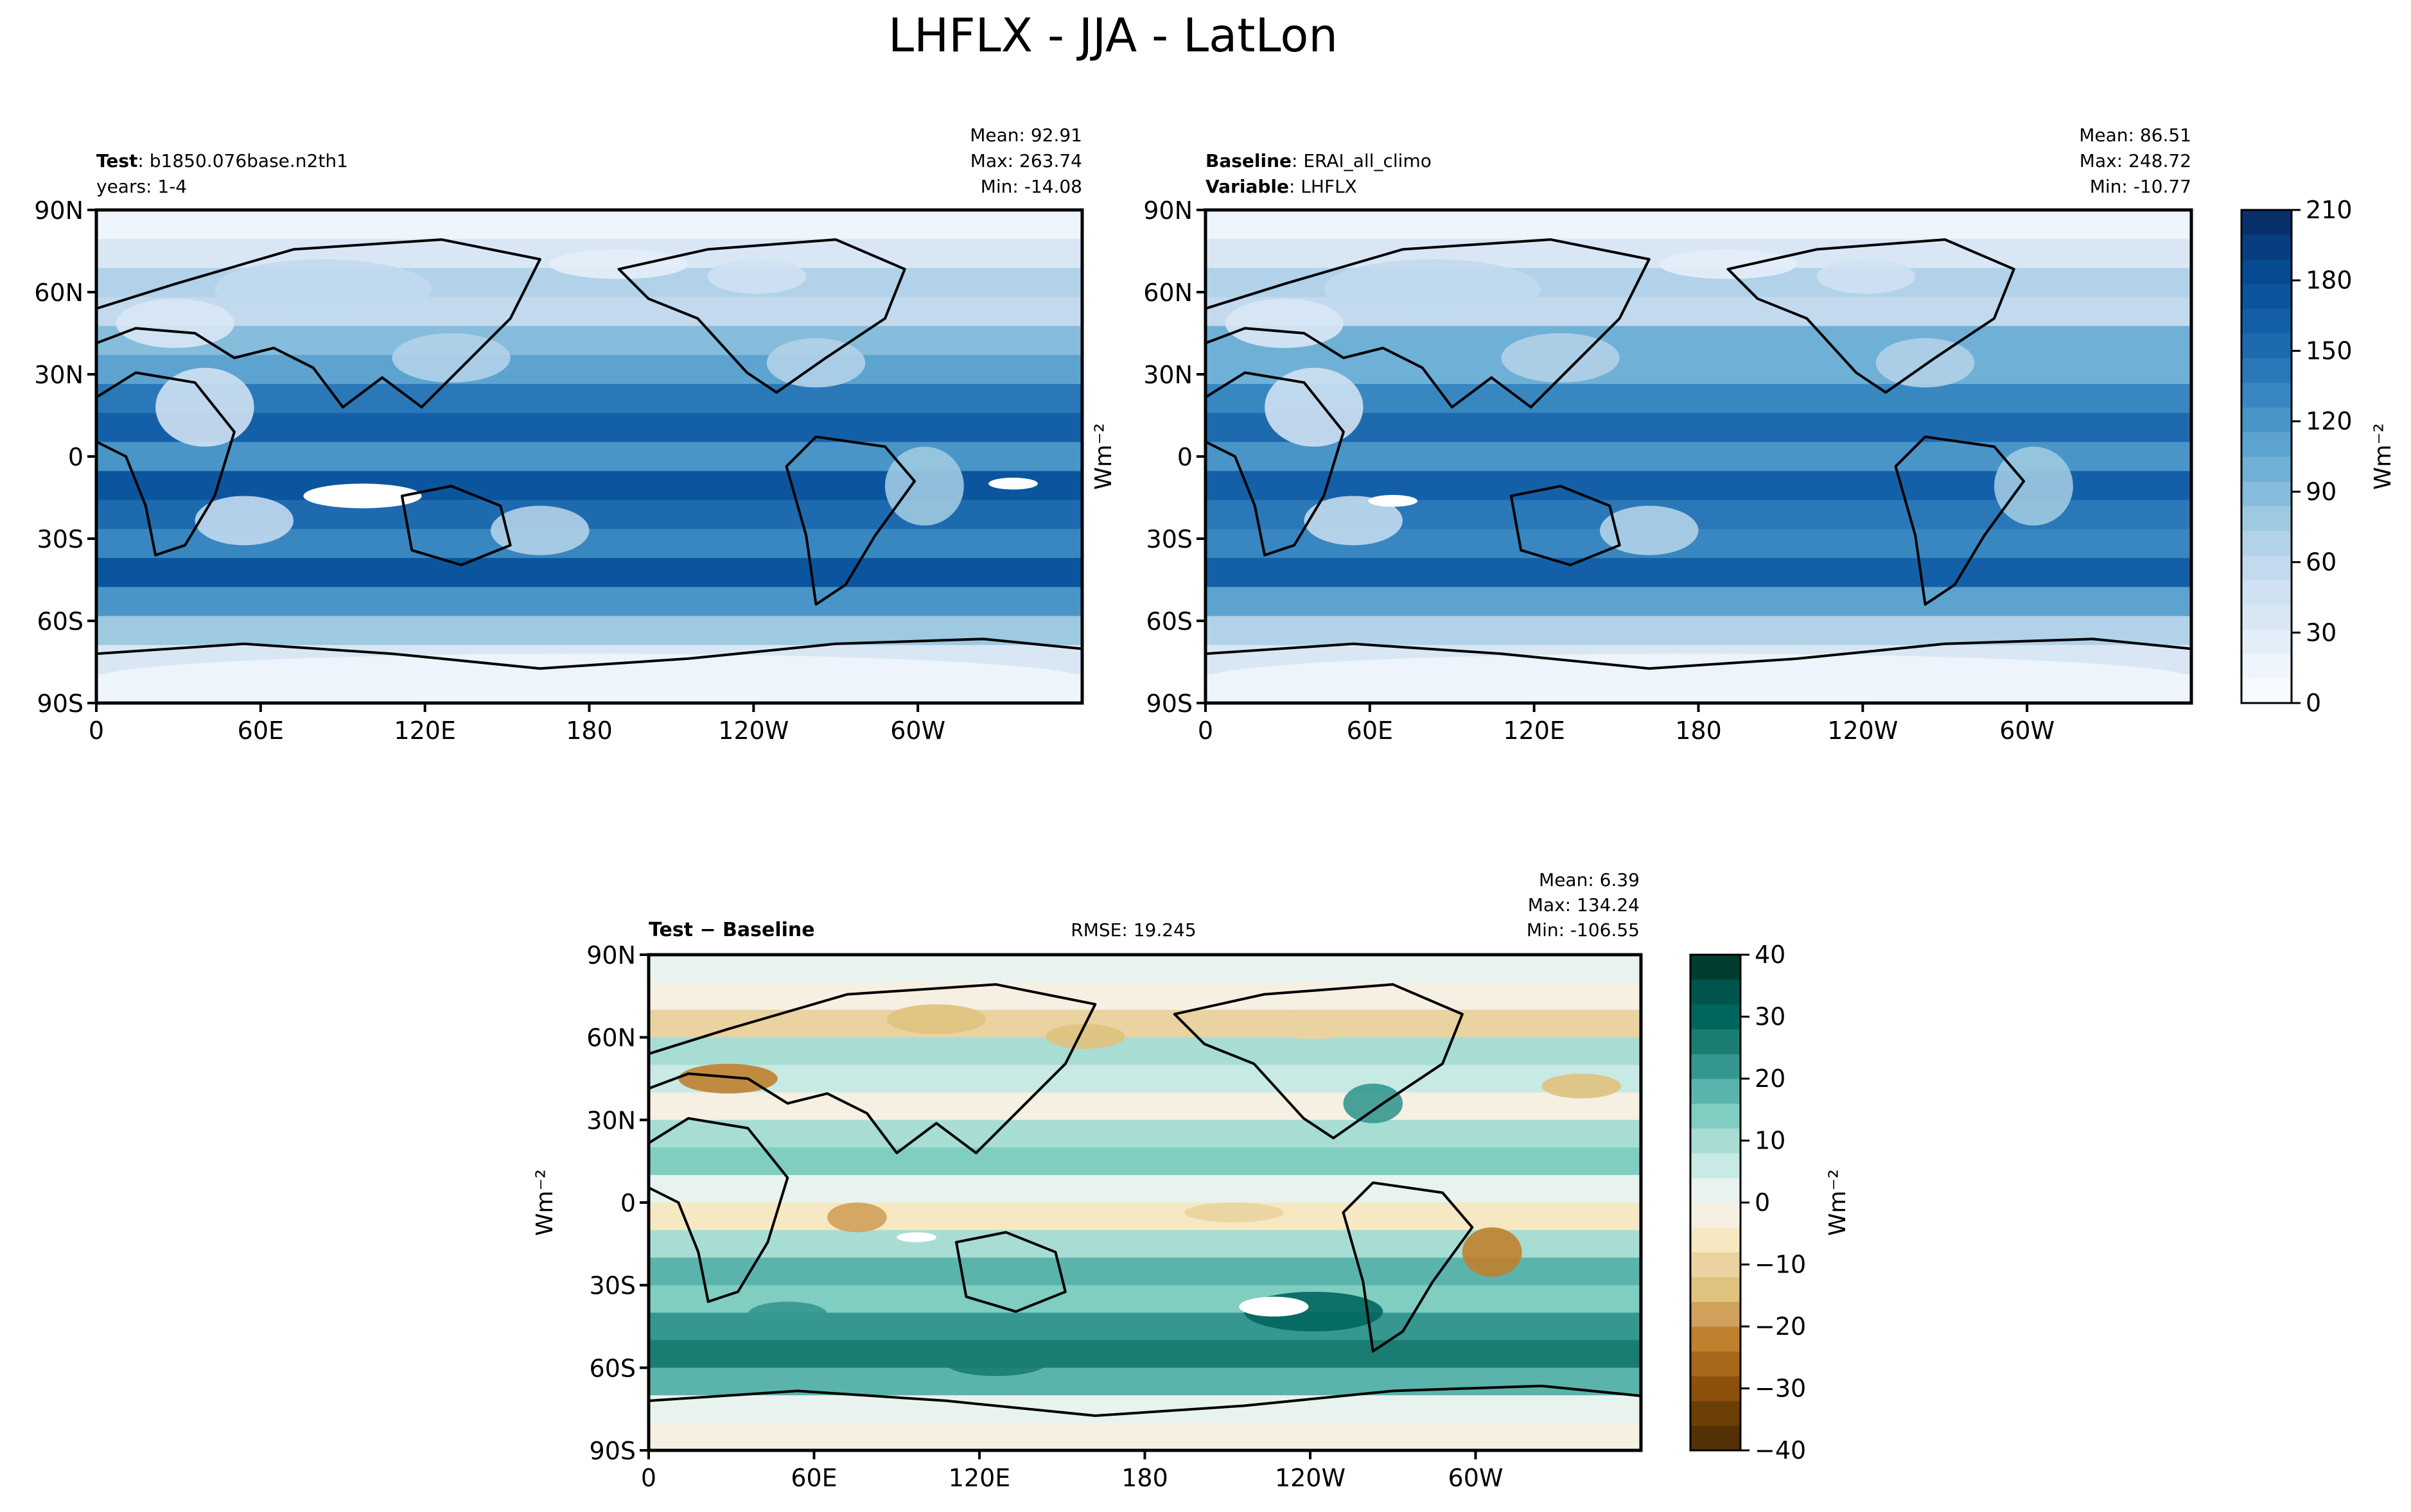  What do you see at coordinates (1748, 1202) in the screenshot?
I see `colorbar-diff: 40 30 20 10 0 −10 −20 −30 −40` at bounding box center [1748, 1202].